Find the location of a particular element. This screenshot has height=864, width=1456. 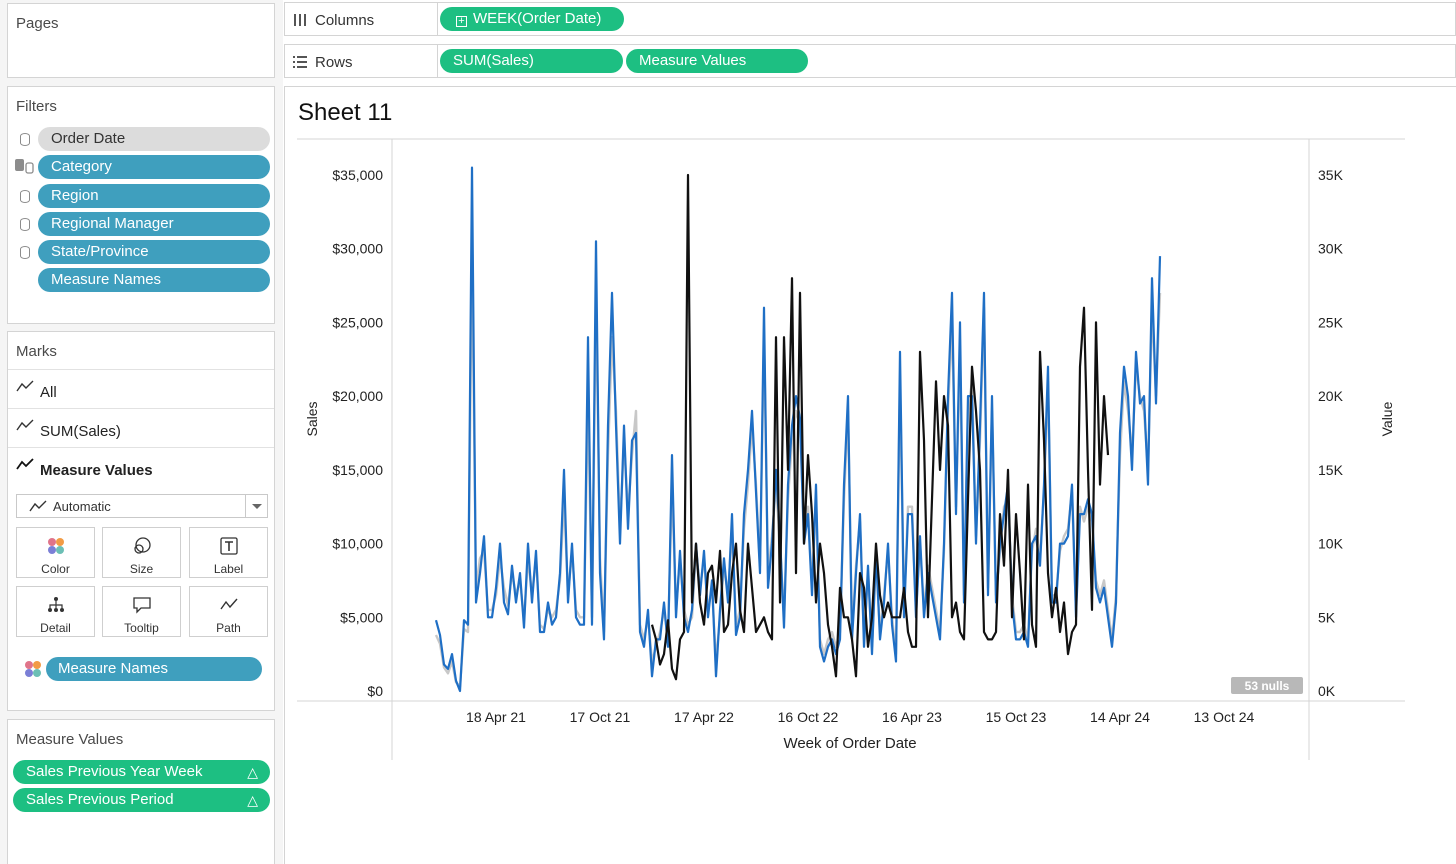

marks-row-label: Measure Values is located at coordinates (96, 470).